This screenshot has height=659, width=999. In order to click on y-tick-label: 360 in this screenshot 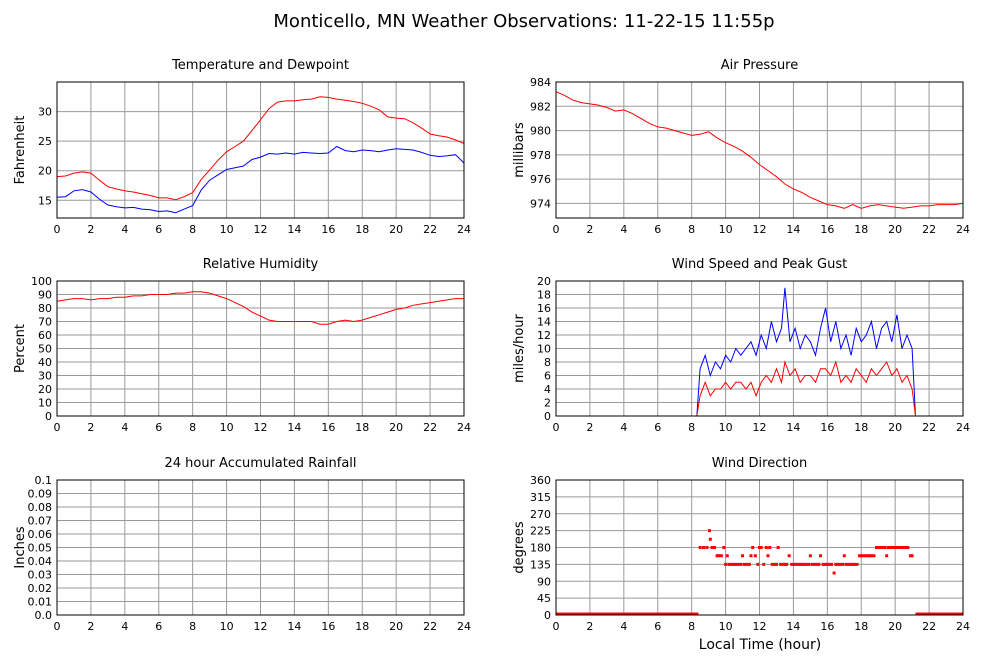, I will do `click(540, 480)`.